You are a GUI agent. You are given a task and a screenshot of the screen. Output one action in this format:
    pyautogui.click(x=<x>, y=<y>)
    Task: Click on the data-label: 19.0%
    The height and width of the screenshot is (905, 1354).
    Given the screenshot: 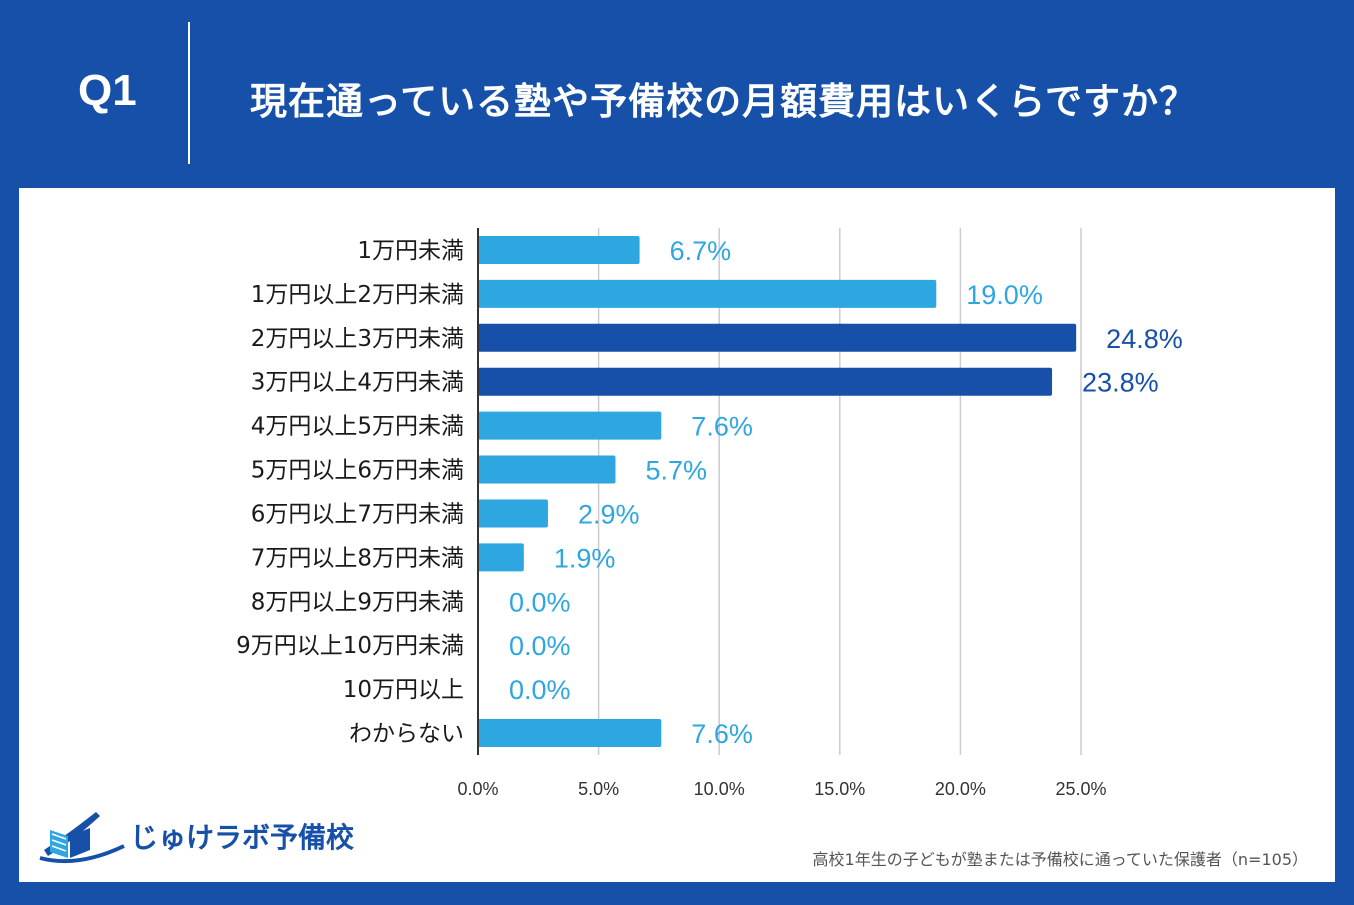 What is the action you would take?
    pyautogui.click(x=1004, y=295)
    